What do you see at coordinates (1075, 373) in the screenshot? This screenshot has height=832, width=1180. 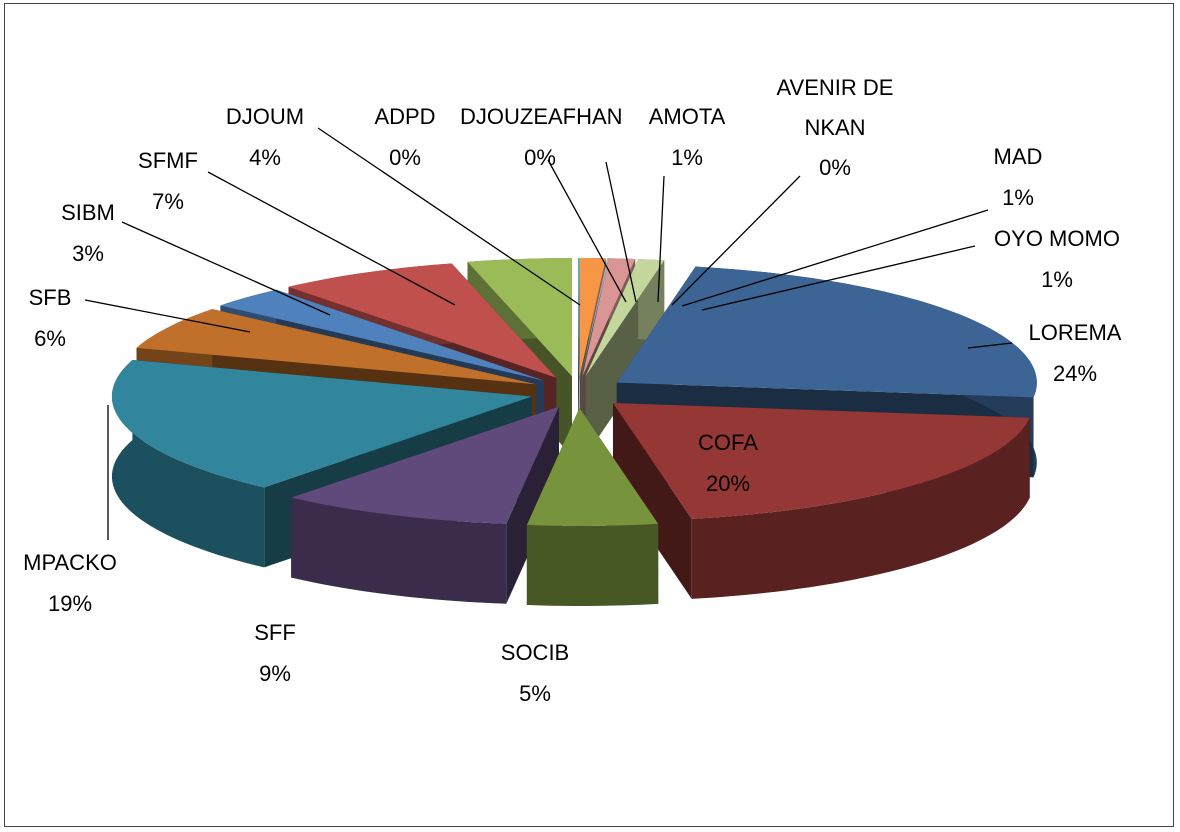 I see `label-percent: 24%` at bounding box center [1075, 373].